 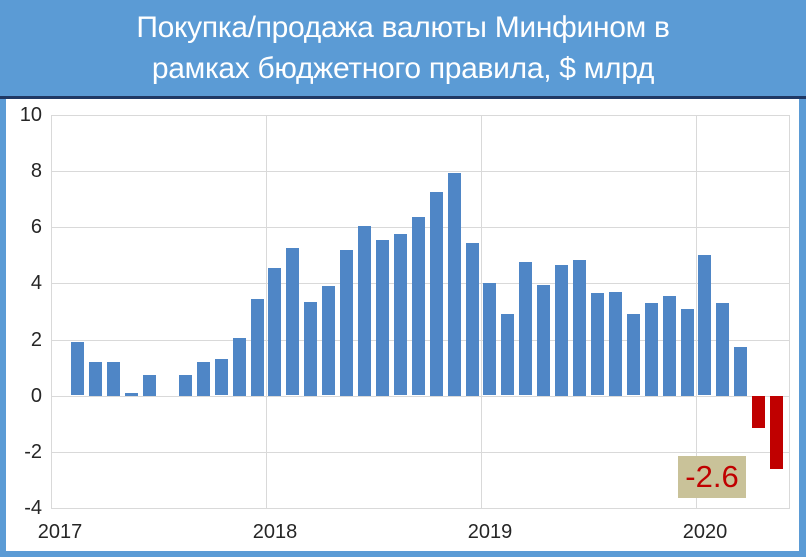 What do you see at coordinates (51, 311) in the screenshot?
I see `gridline-x-2017` at bounding box center [51, 311].